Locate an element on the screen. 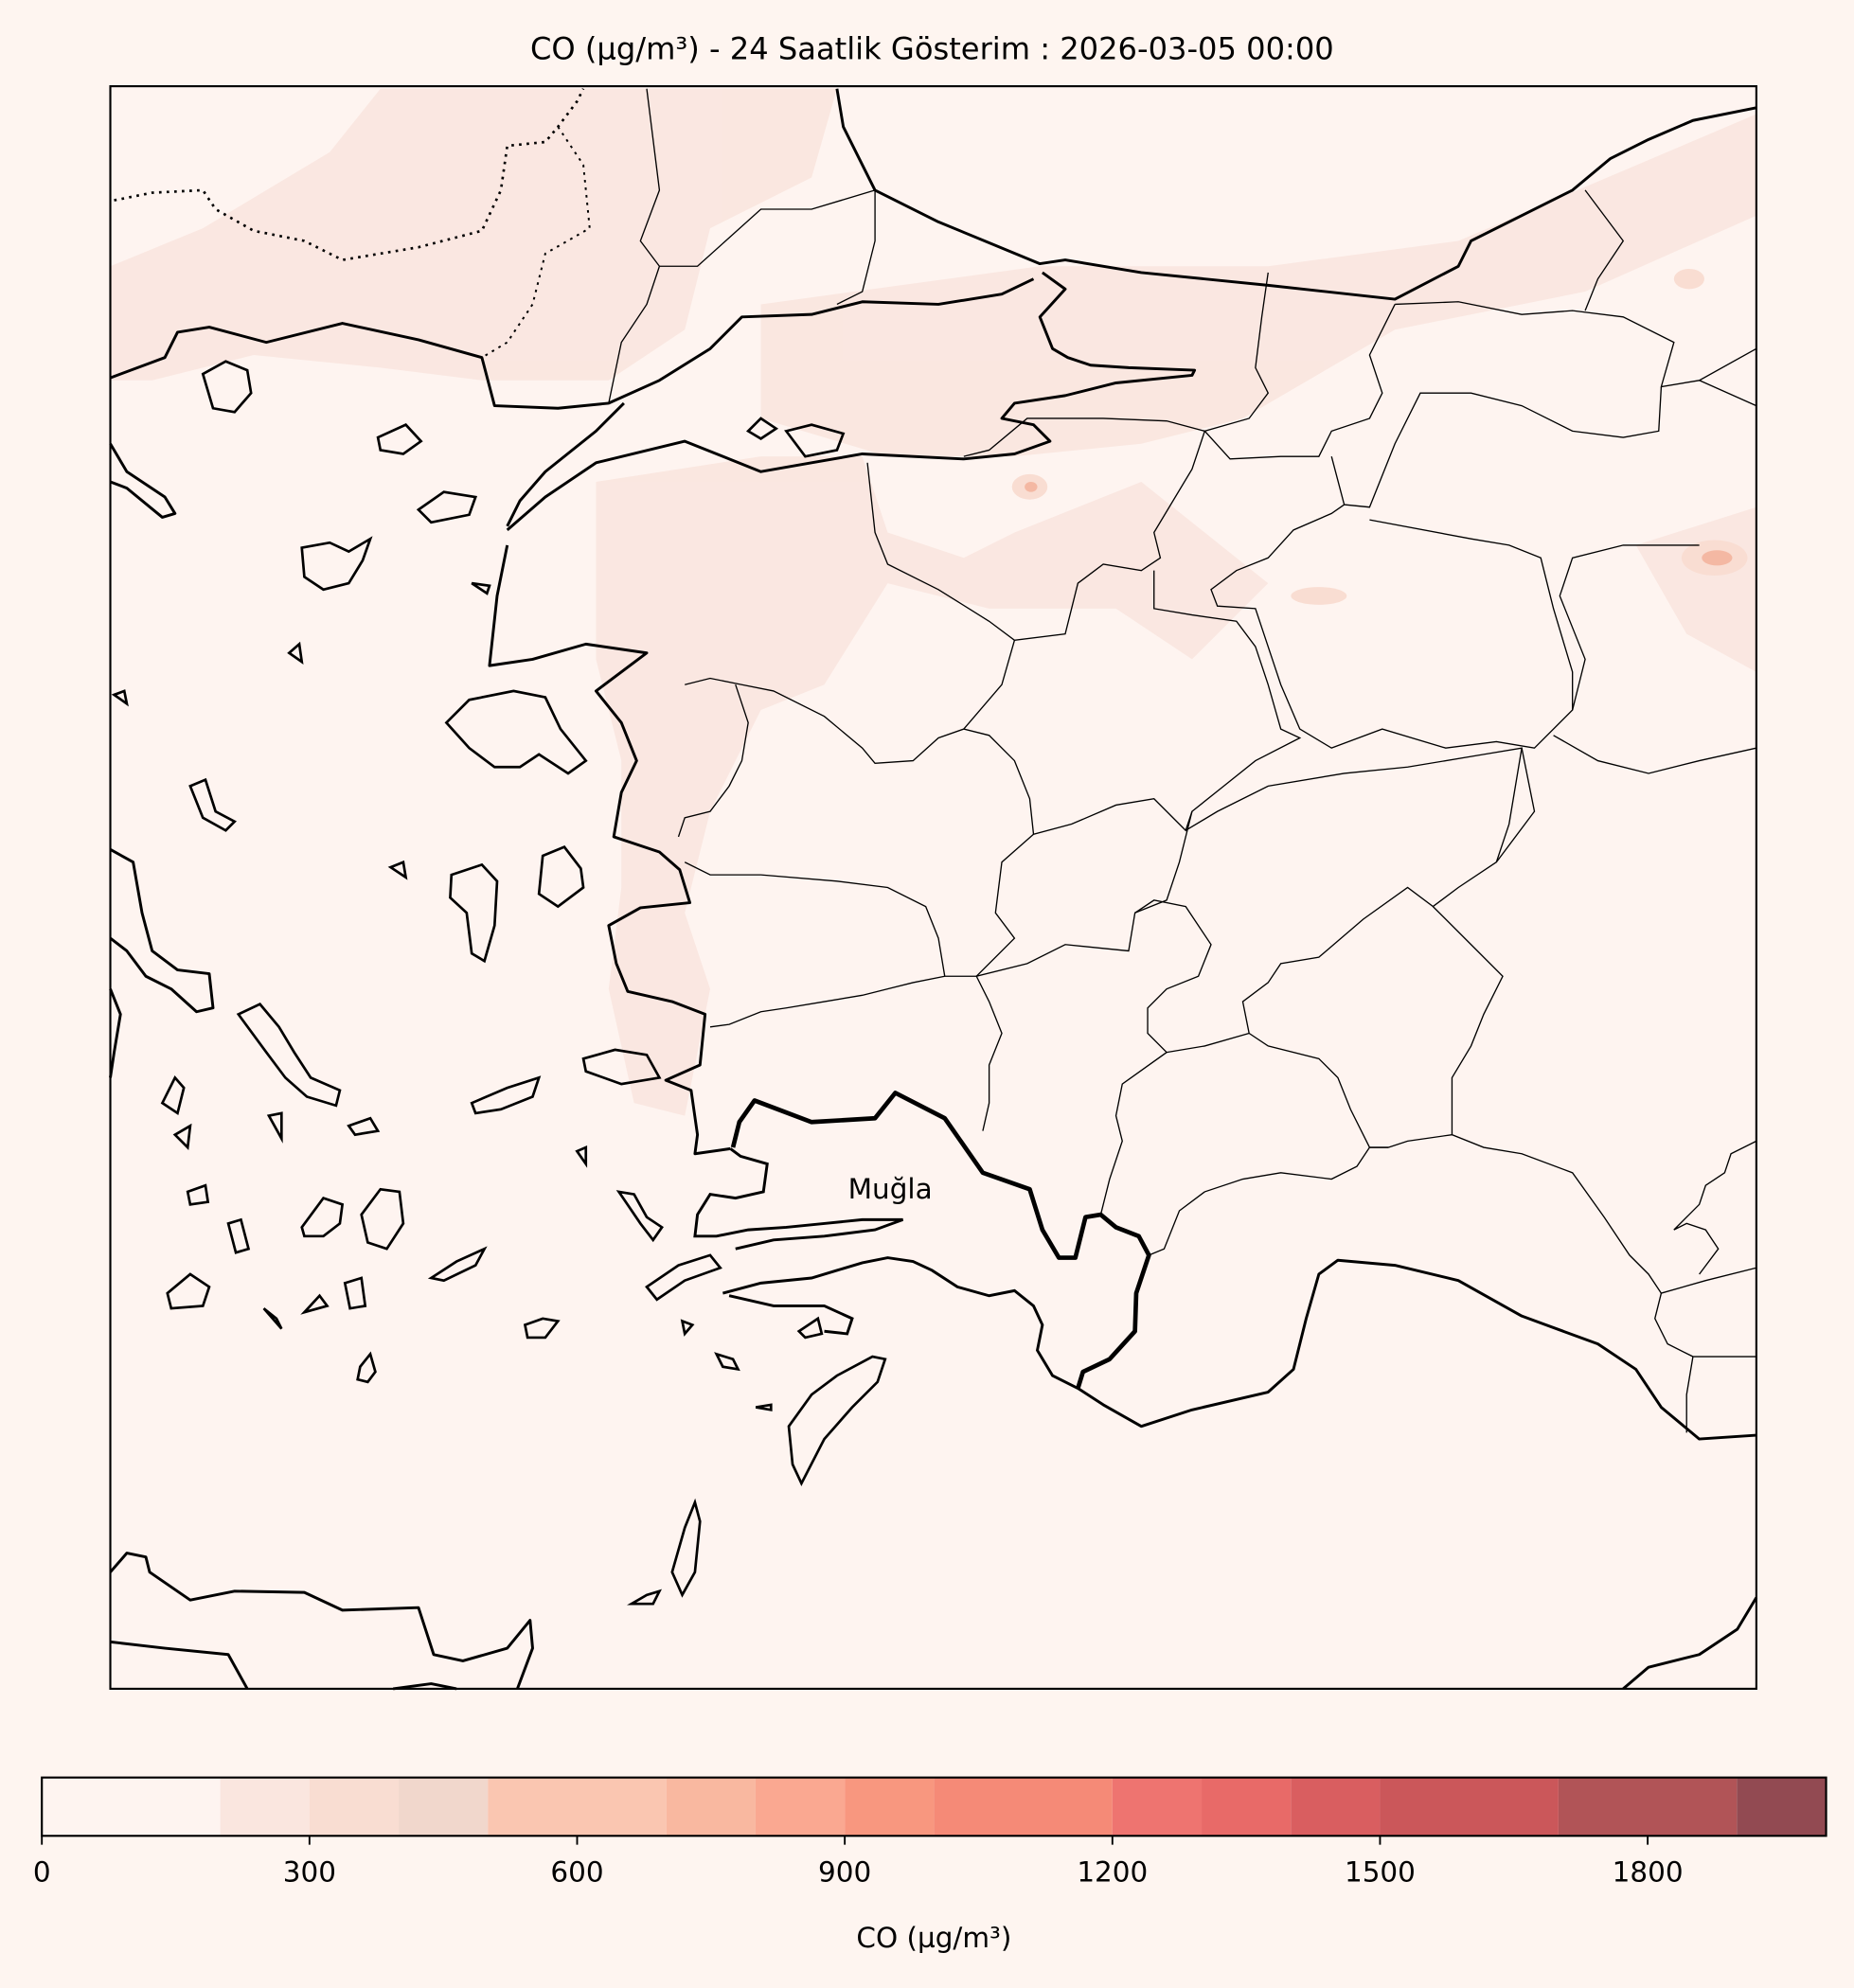  colorbar-tick-label: 1200 is located at coordinates (1112, 1871).